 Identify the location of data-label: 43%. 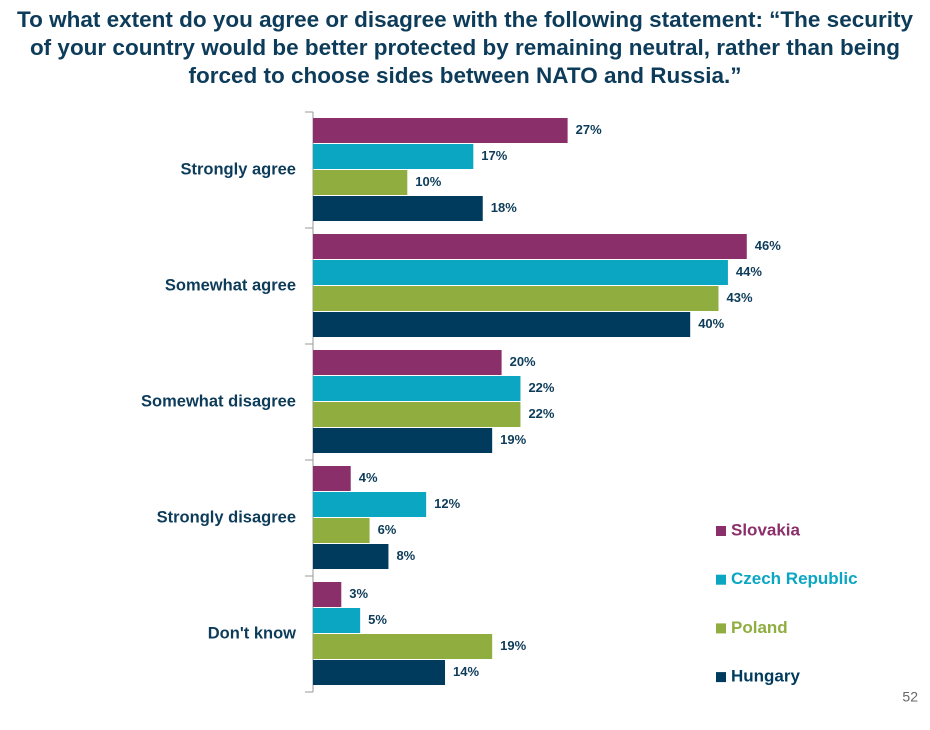
(739, 297).